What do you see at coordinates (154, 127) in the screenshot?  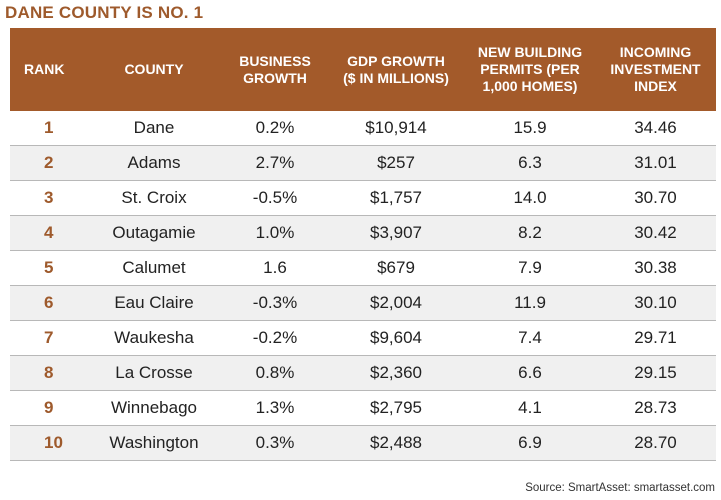 I see `cell-county: Dane` at bounding box center [154, 127].